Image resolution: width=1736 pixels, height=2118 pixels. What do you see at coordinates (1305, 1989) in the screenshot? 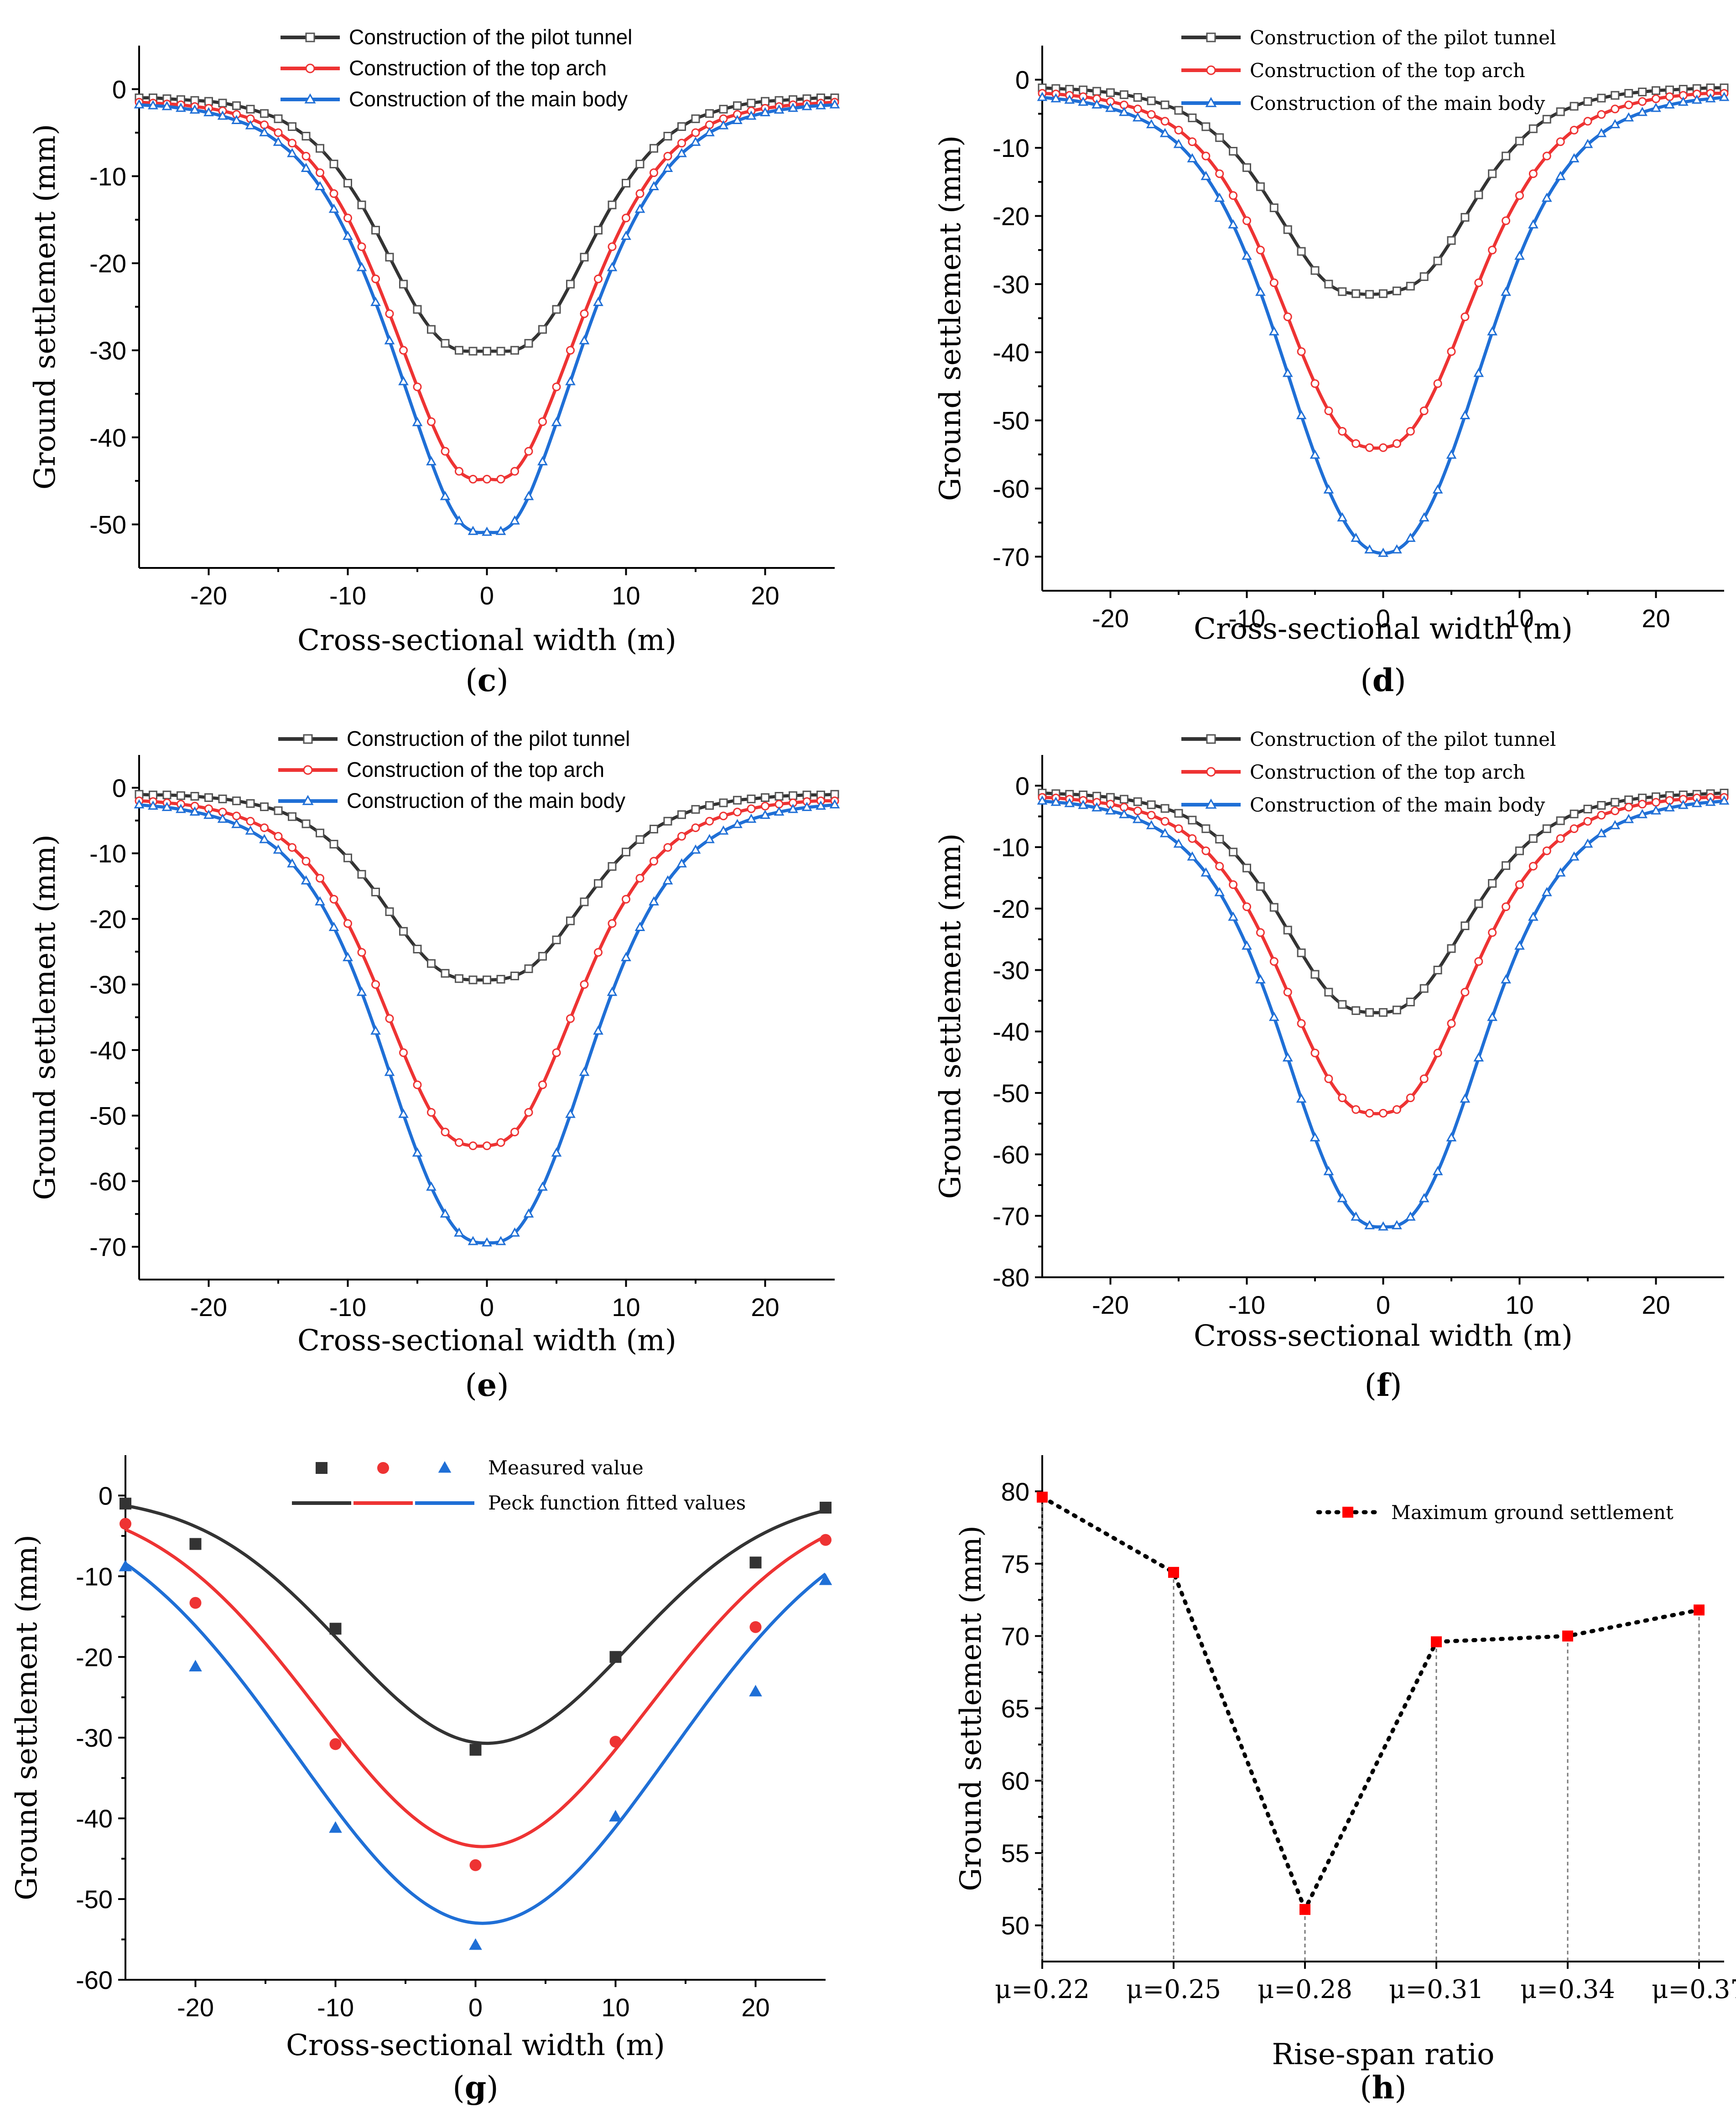
I see `x-tick-label: μ=0.28` at bounding box center [1305, 1989].